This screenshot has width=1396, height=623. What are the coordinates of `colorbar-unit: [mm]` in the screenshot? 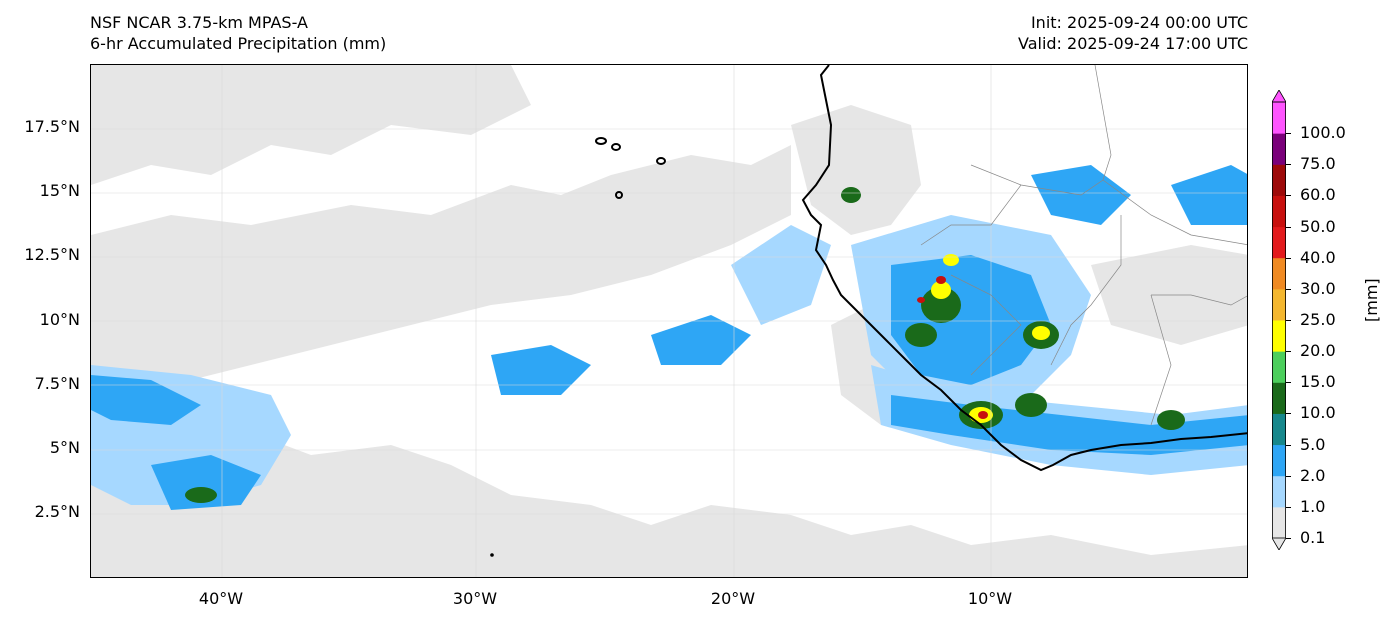 It's located at (1371, 300).